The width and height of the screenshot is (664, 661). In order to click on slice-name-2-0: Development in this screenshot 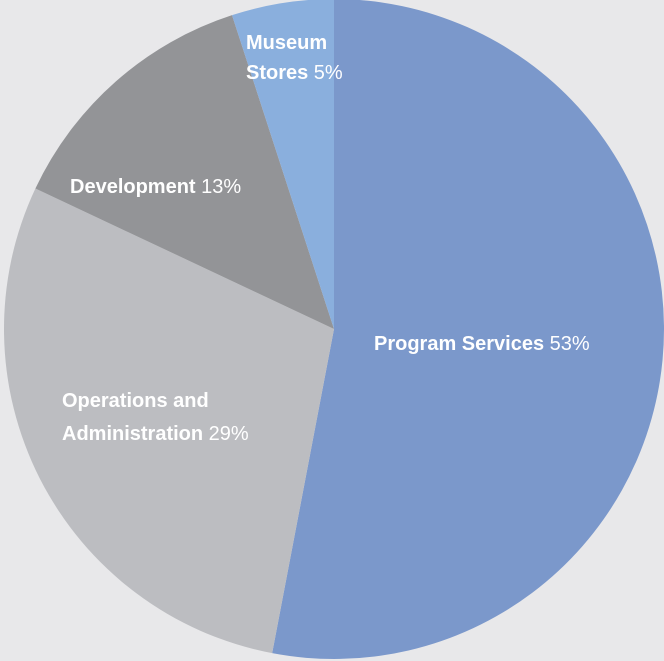, I will do `click(133, 187)`.